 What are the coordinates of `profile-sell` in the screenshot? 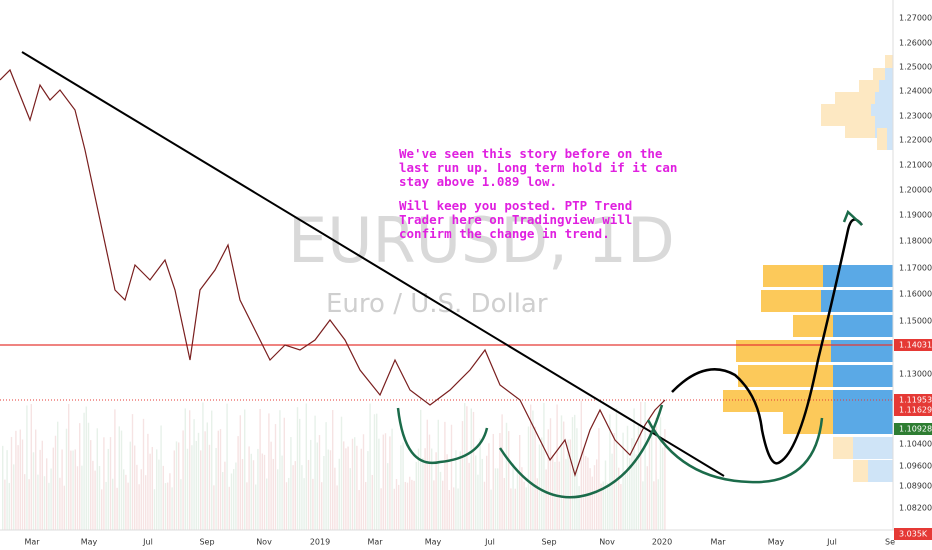 It's located at (862, 351).